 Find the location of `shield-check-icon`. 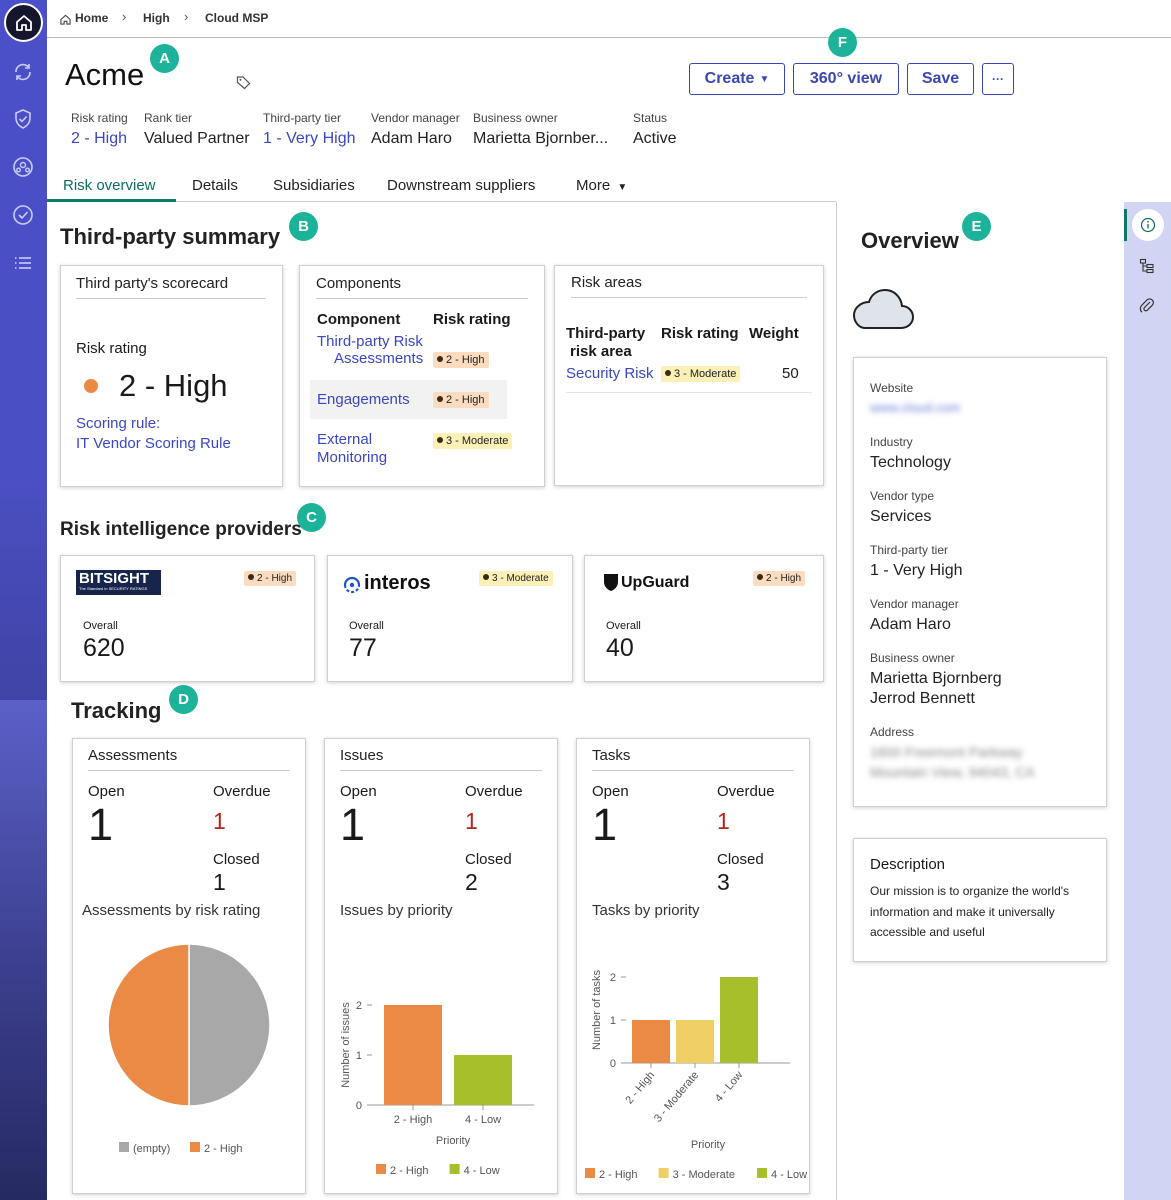

shield-check-icon is located at coordinates (23, 119).